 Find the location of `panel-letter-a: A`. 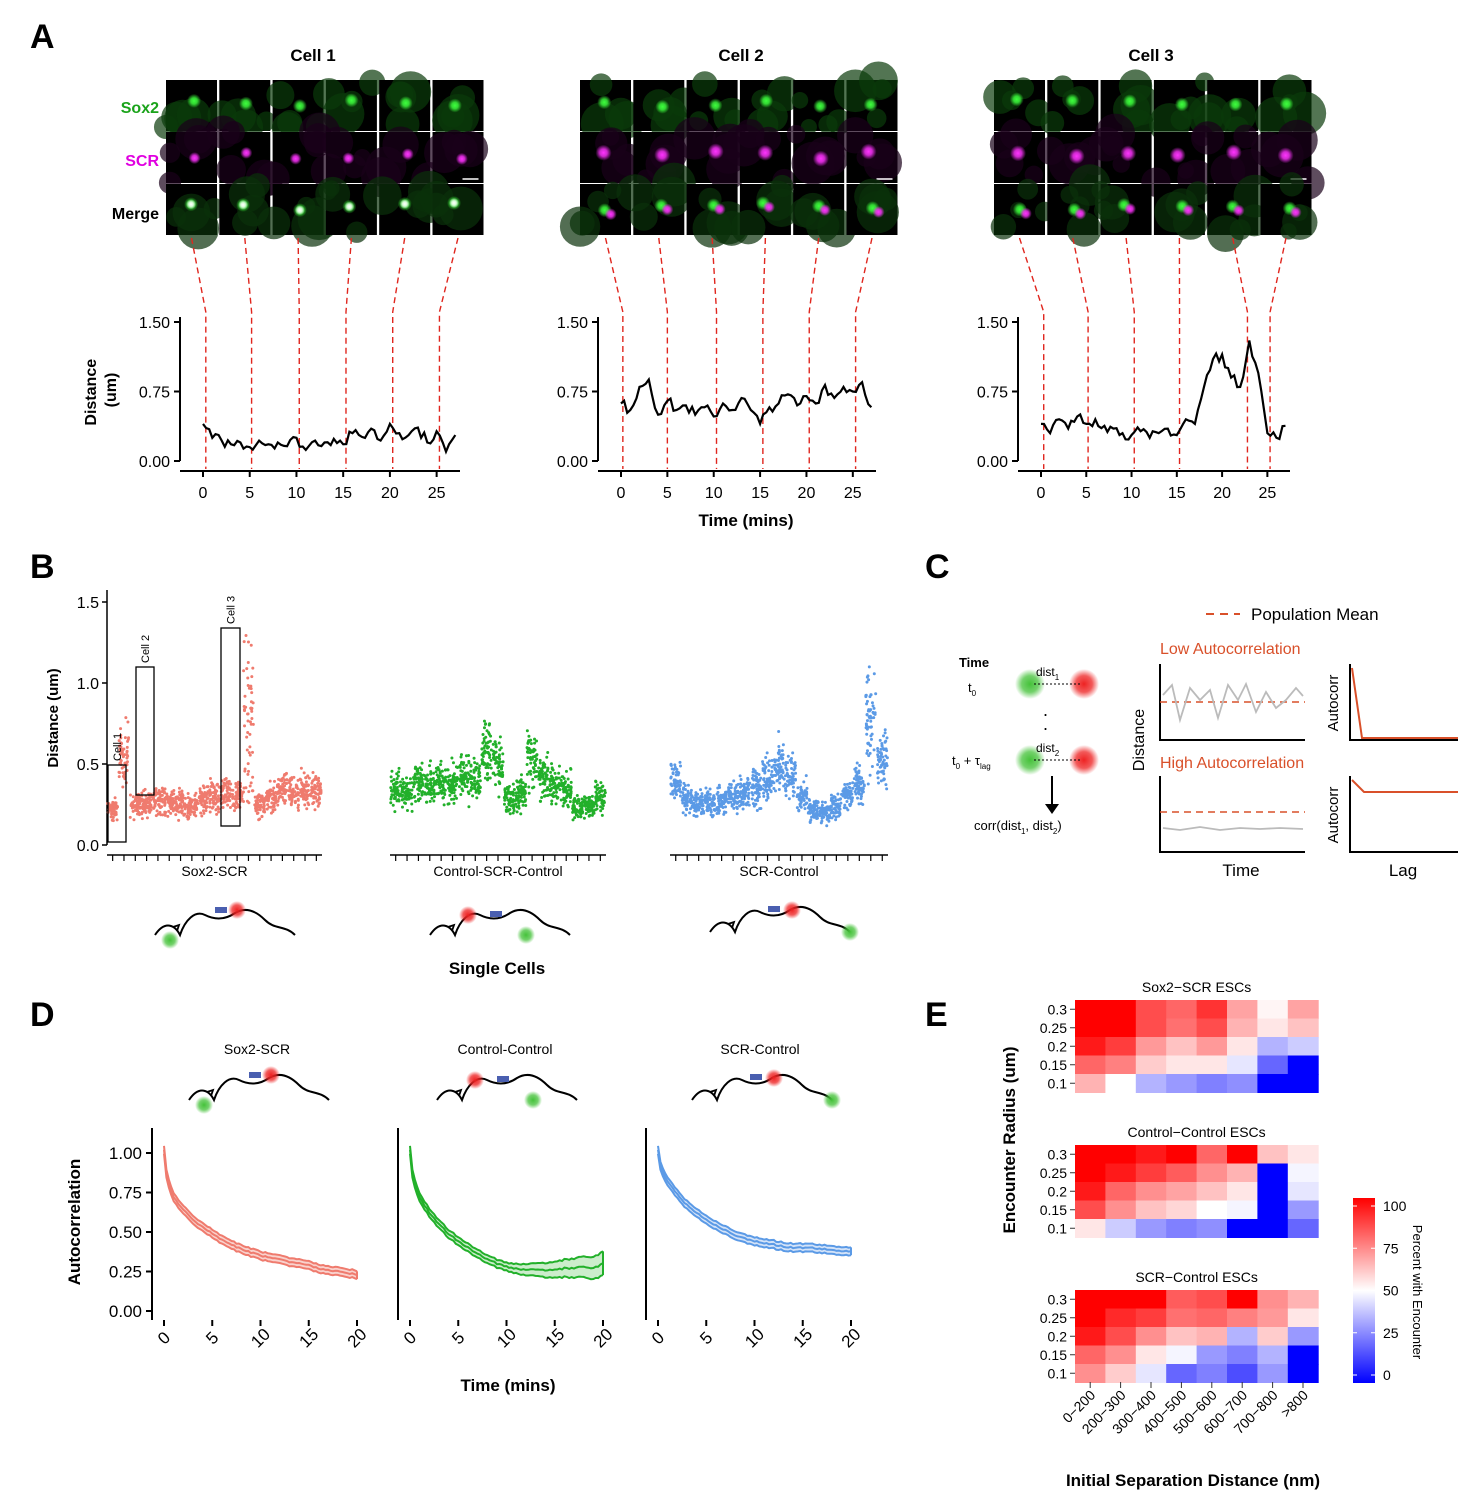

panel-letter-a: A is located at coordinates (42, 37).